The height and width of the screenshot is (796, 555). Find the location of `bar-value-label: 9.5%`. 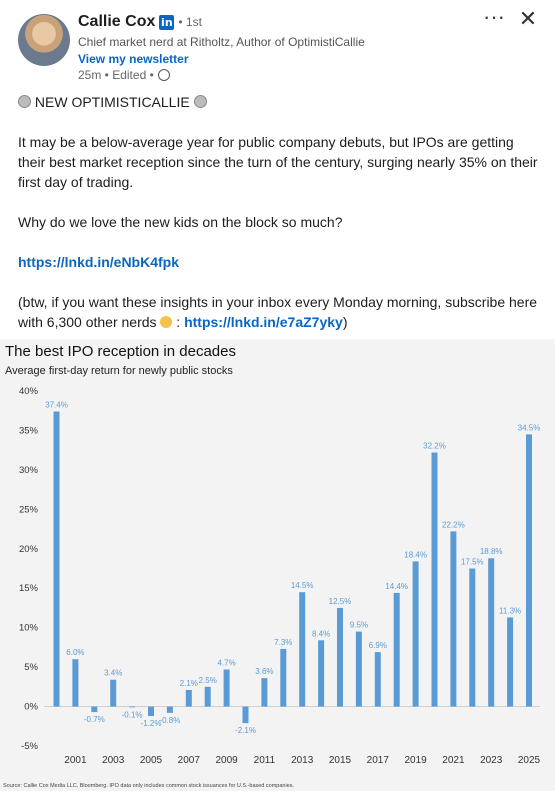

bar-value-label: 9.5% is located at coordinates (359, 625).